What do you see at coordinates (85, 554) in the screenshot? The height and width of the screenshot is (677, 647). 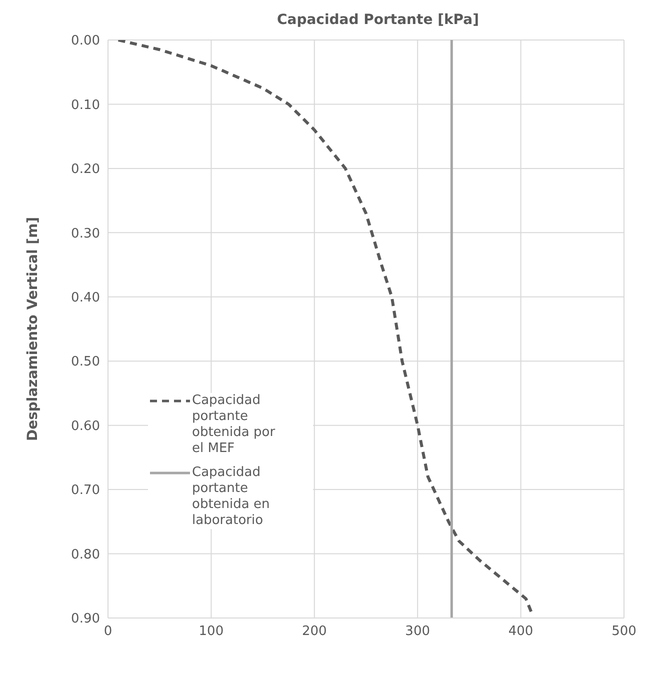 I see `y-tick-label: 0.80` at bounding box center [85, 554].